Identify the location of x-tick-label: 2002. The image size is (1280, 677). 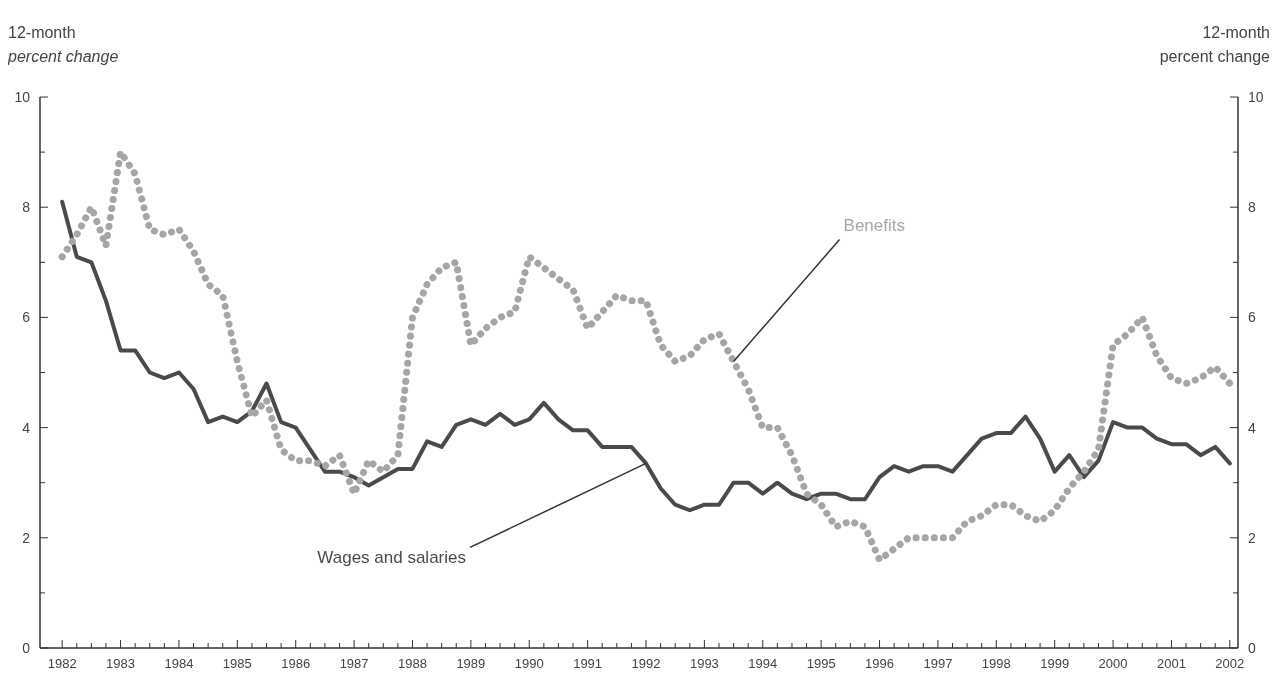
(1230, 663).